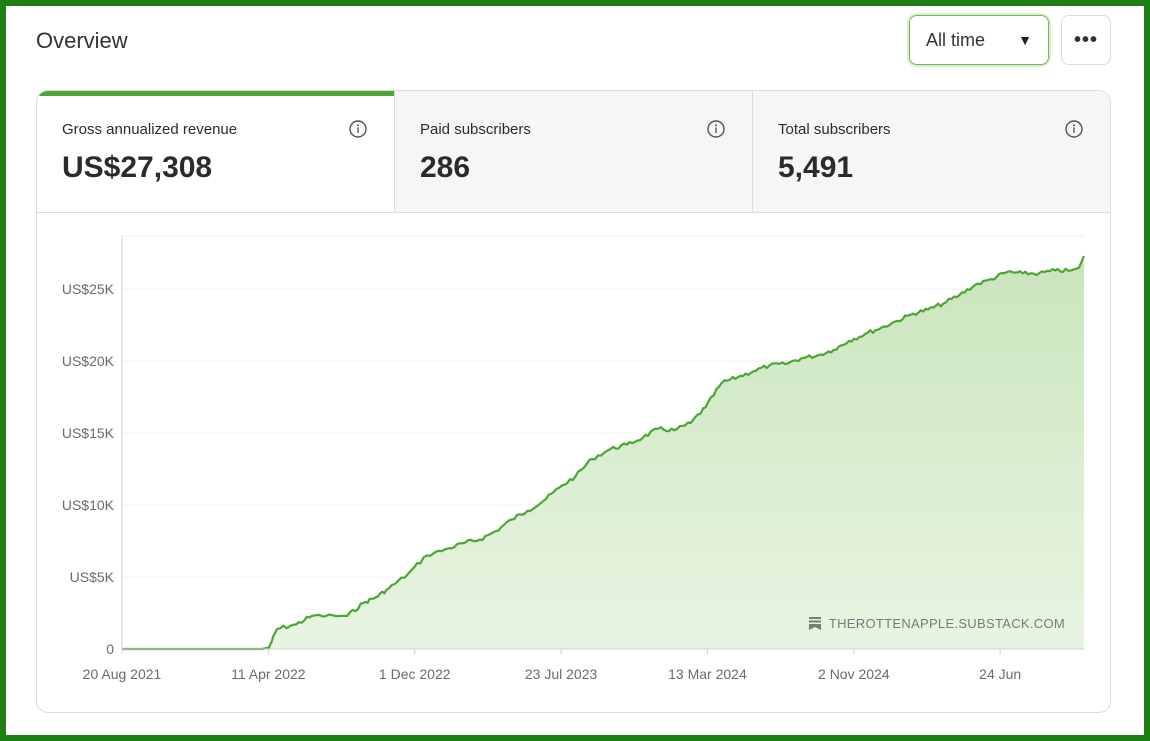  What do you see at coordinates (268, 674) in the screenshot?
I see `x-tick-label: 11 Apr 2022` at bounding box center [268, 674].